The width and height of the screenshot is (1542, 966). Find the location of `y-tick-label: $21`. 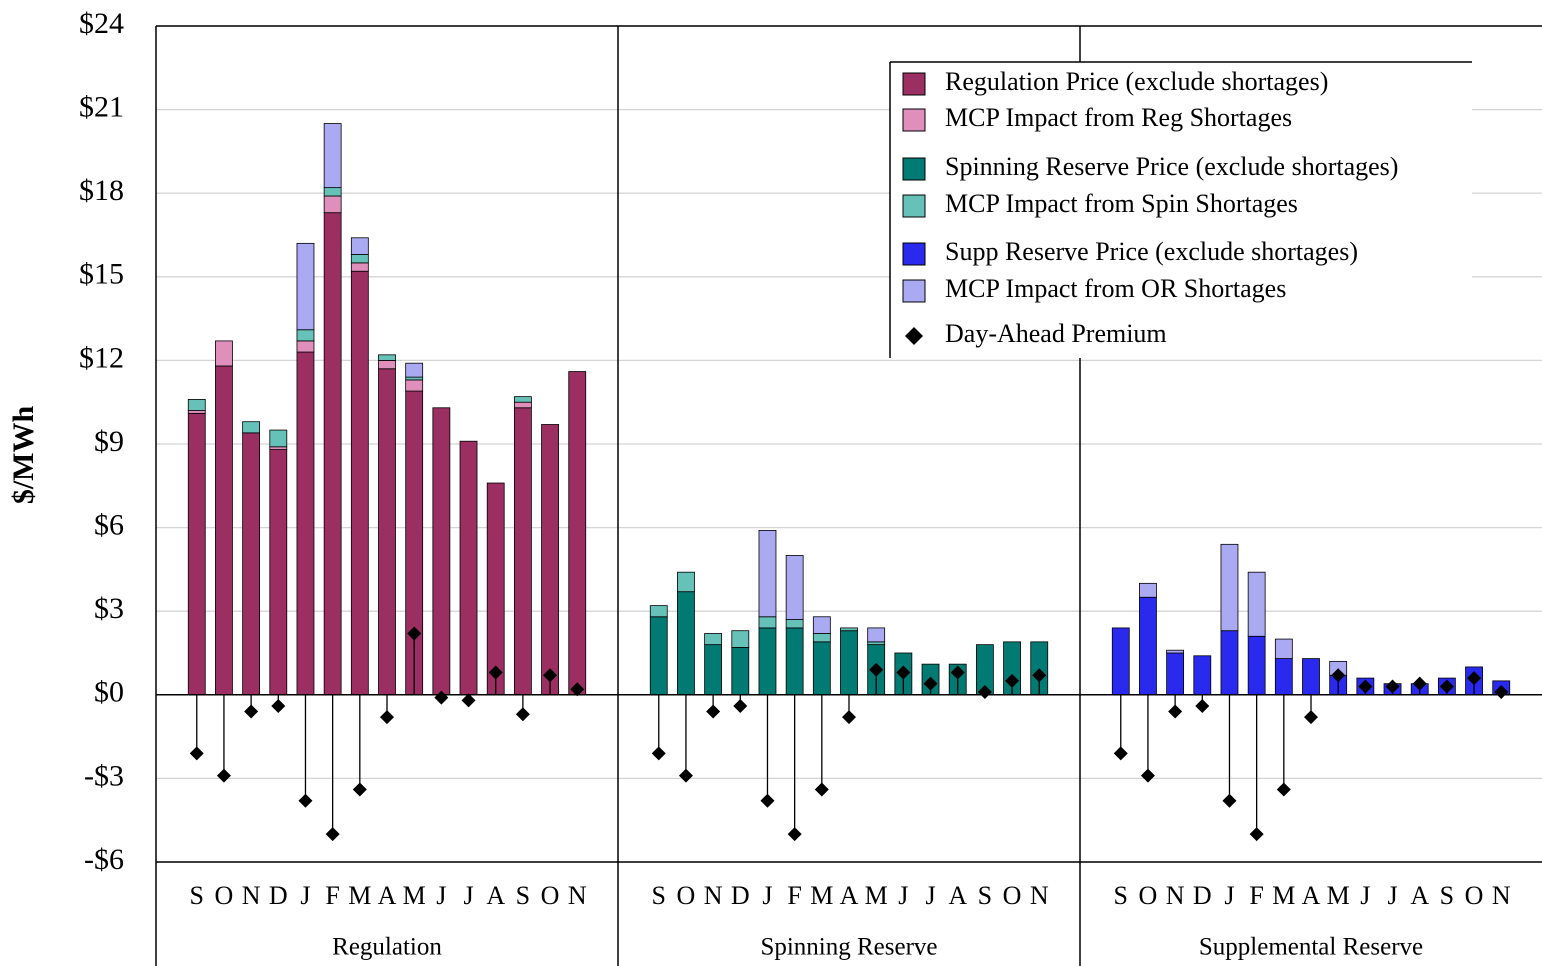

y-tick-label: $21 is located at coordinates (101, 106).